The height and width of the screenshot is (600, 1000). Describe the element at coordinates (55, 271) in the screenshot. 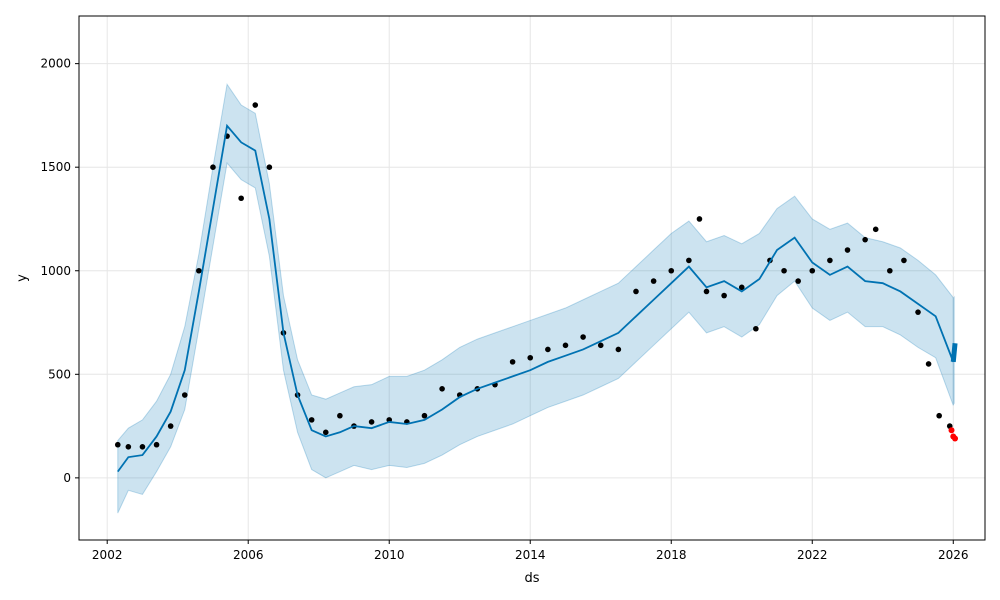

I see `y-tick-label: 1000` at that location.